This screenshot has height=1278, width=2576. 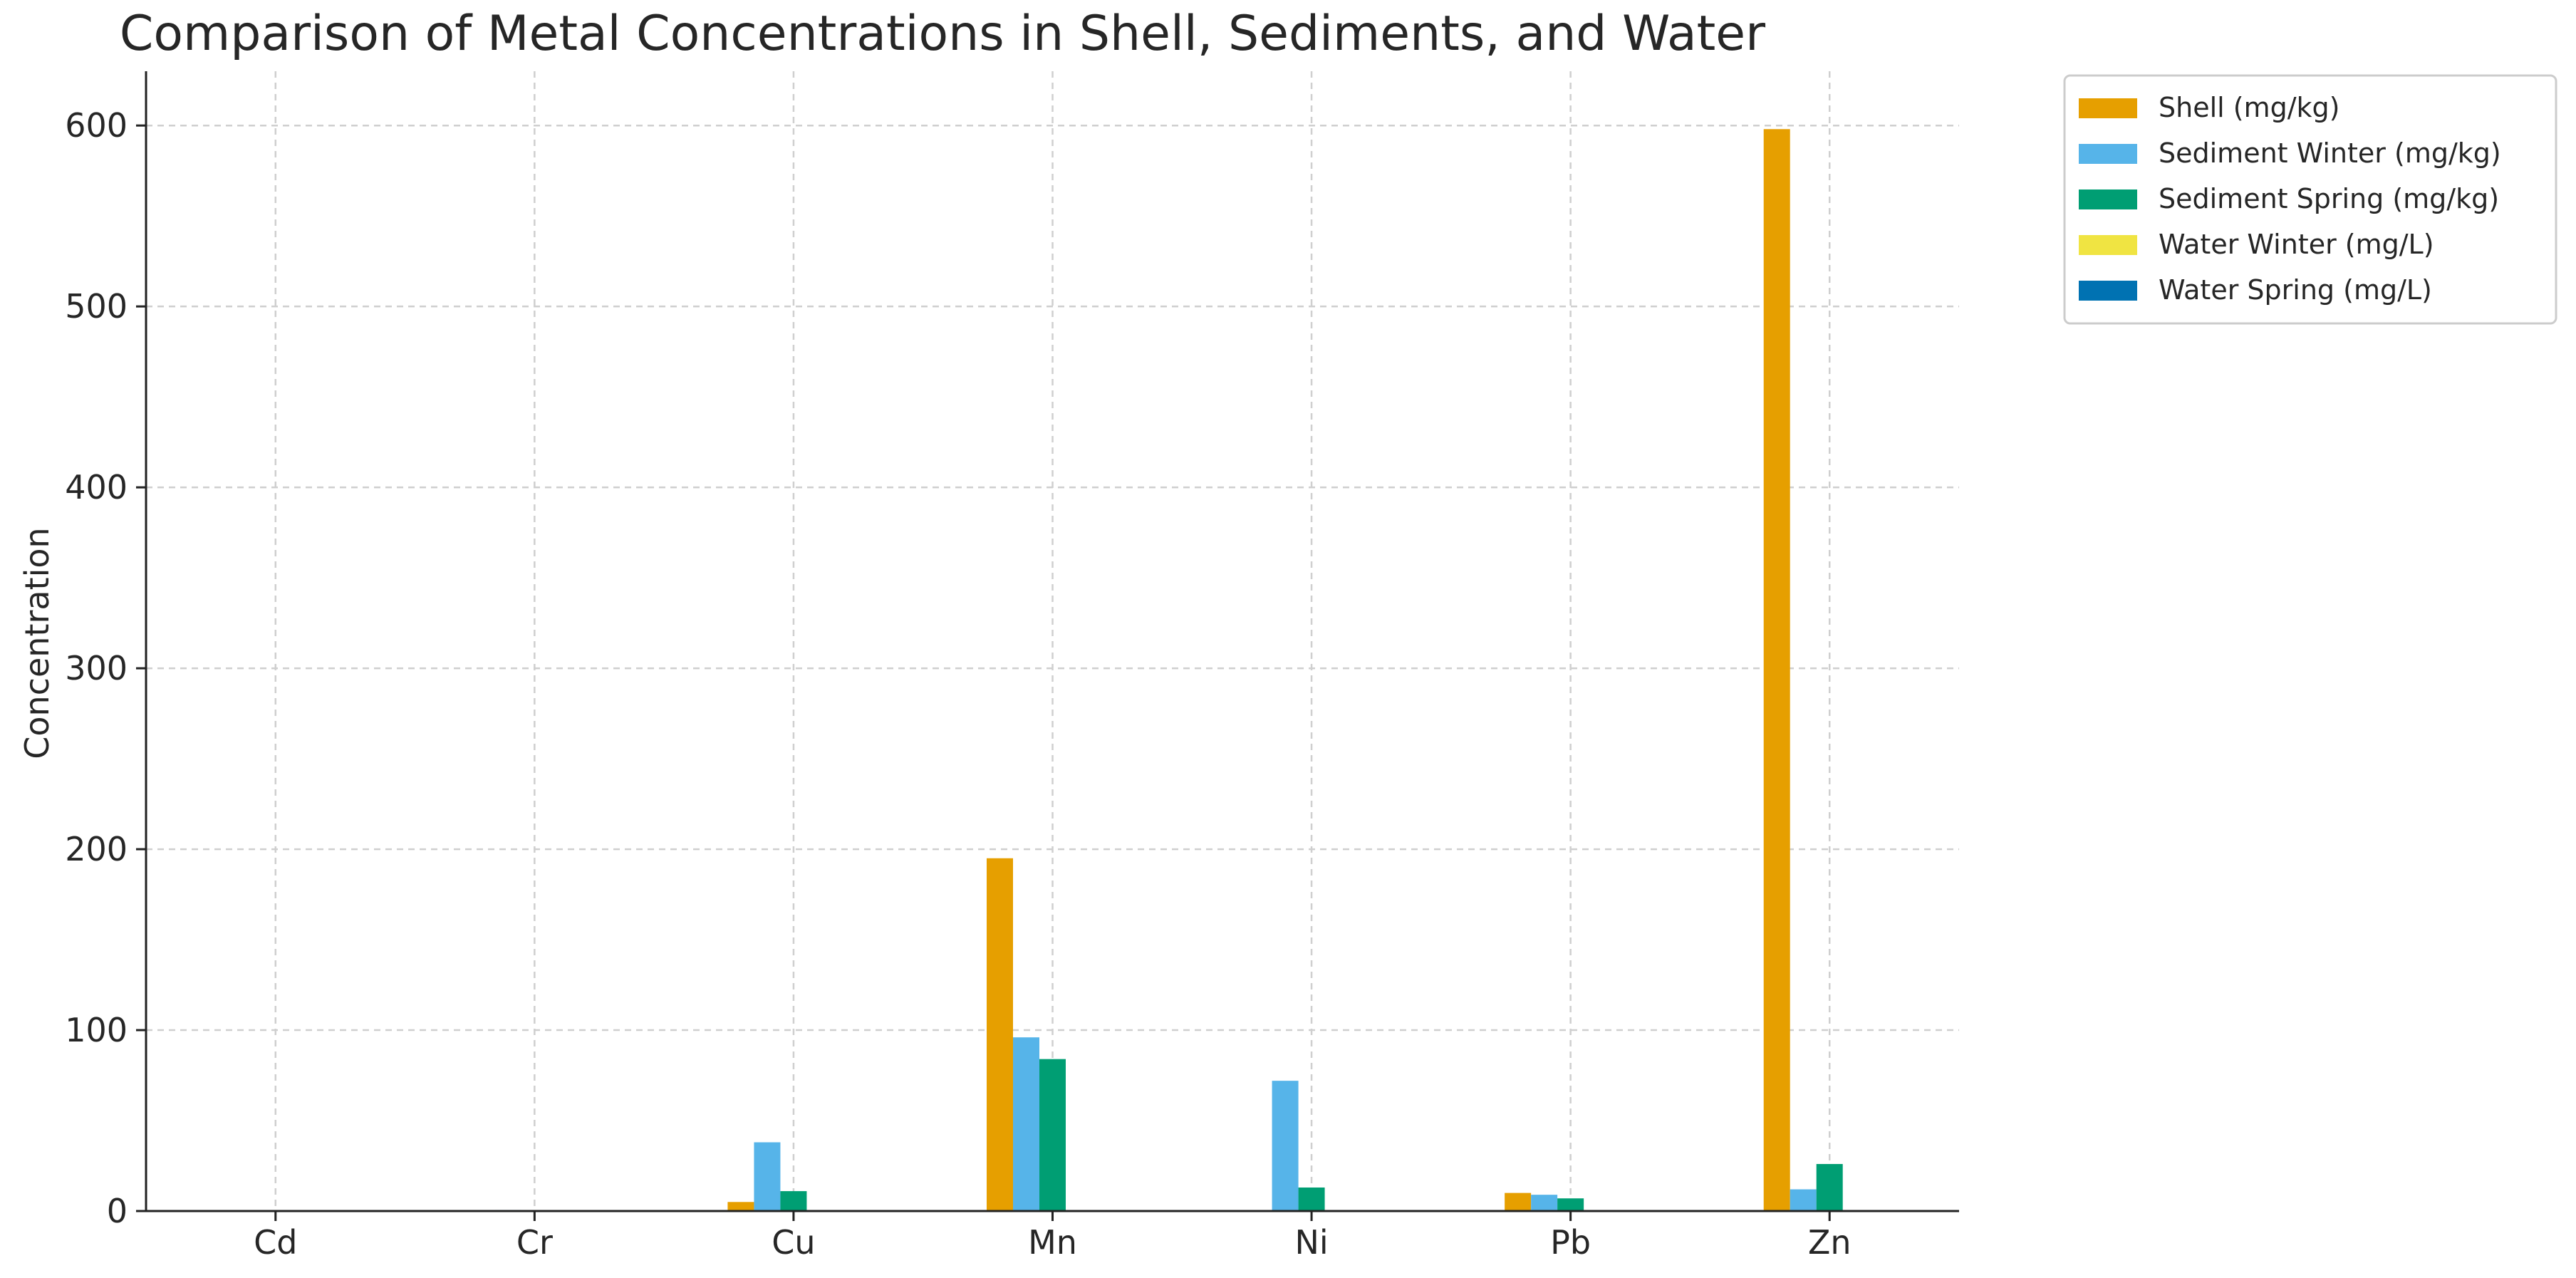 I want to click on bar-shell-mn, so click(x=1000, y=1034).